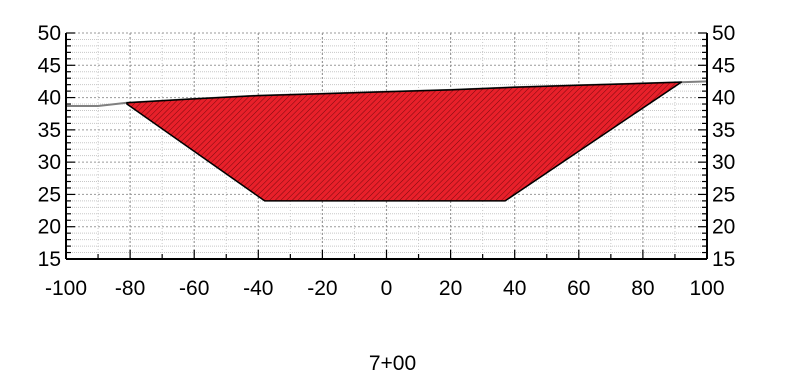  What do you see at coordinates (642, 288) in the screenshot?
I see `x-tick-label: 80` at bounding box center [642, 288].